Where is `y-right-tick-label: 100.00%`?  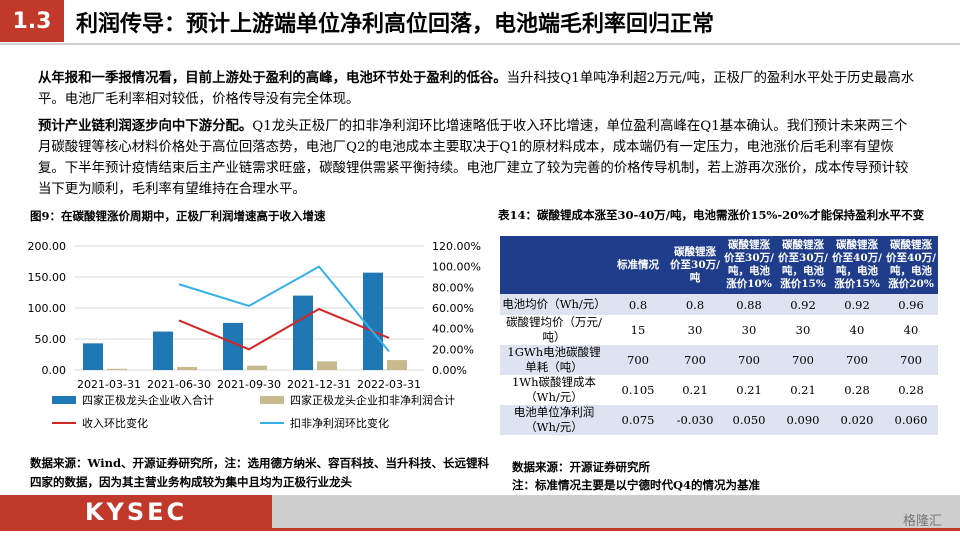 y-right-tick-label: 100.00% is located at coordinates (456, 267).